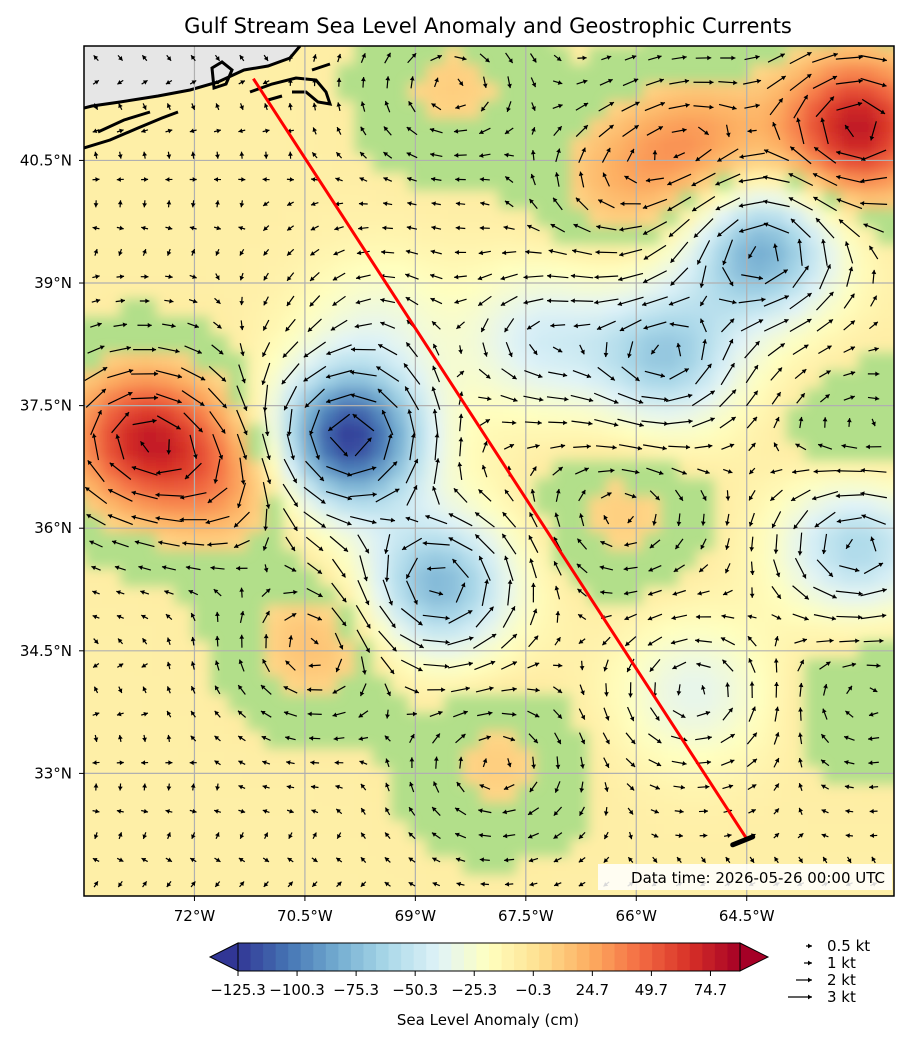  Describe the element at coordinates (305, 916) in the screenshot. I see `x-tick-label: 70.5°W` at that location.